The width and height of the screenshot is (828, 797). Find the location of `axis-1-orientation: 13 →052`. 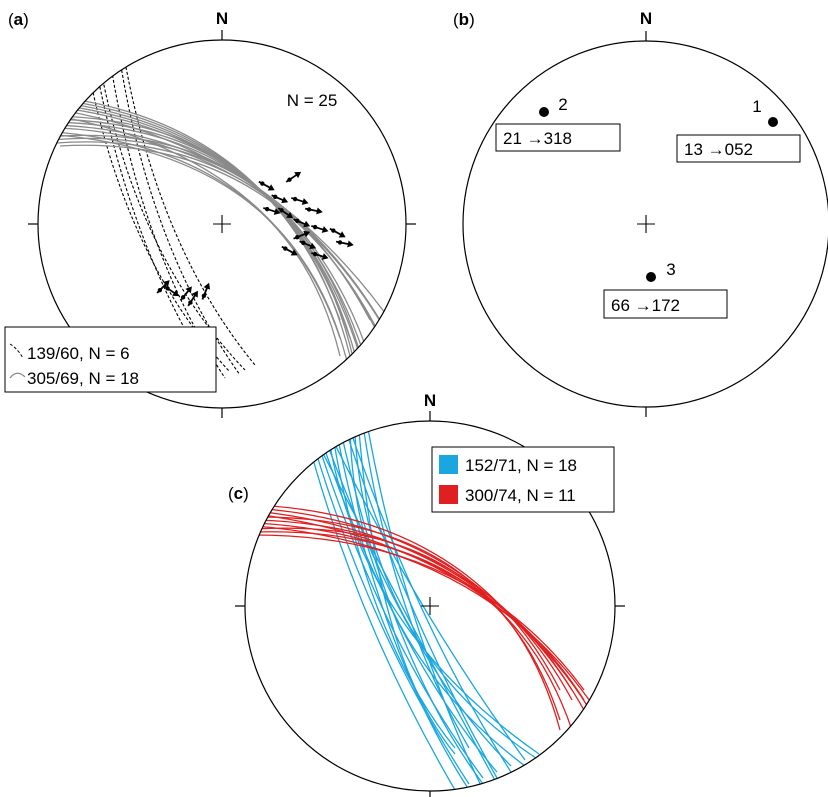

axis-1-orientation: 13 →052 is located at coordinates (718, 149).